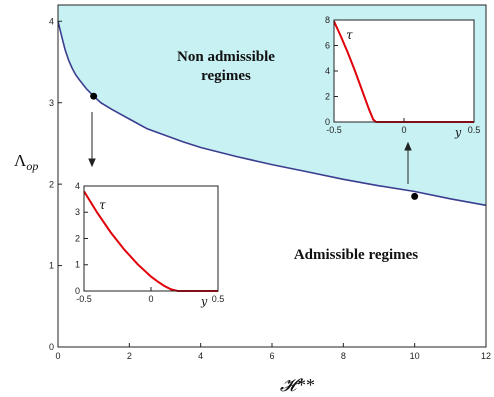 The width and height of the screenshot is (494, 397). I want to click on inset-right-y-axis: 0 2 4 6 8, so click(331, 71).